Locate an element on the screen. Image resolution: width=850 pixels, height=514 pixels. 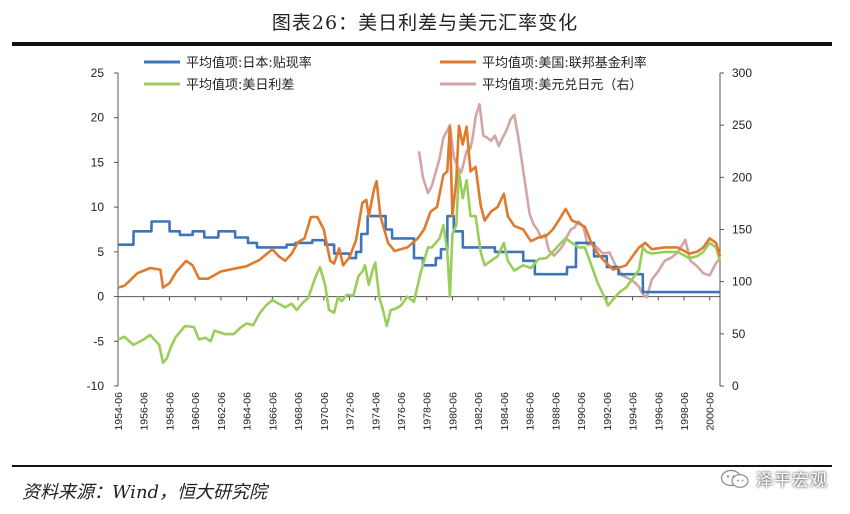
y-tick-label: 10 is located at coordinates (98, 207).